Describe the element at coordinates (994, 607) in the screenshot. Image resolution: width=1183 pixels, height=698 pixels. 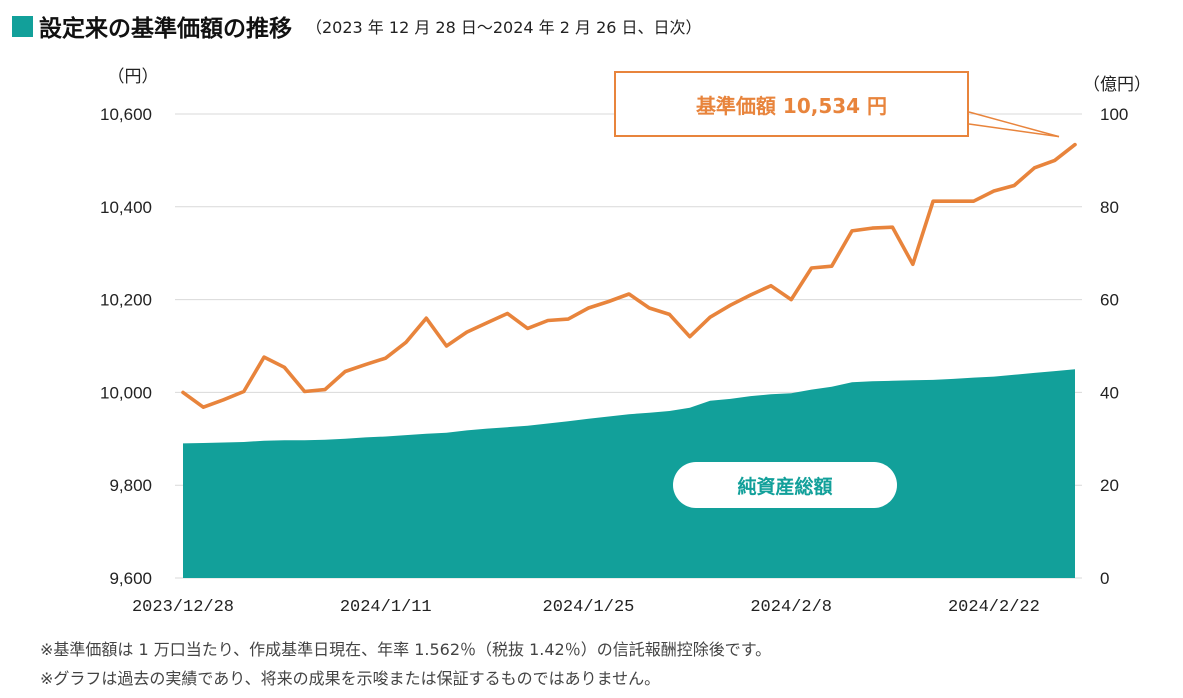
I see `x-tick-label: 2024/2/22` at that location.